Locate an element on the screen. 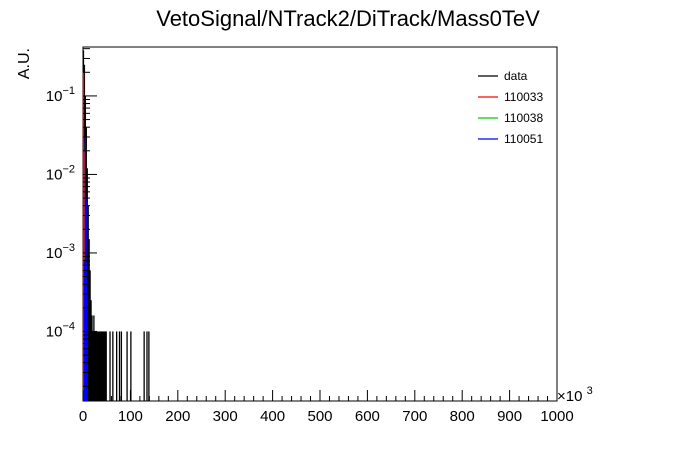  x-tick-label: 0 is located at coordinates (83, 416).